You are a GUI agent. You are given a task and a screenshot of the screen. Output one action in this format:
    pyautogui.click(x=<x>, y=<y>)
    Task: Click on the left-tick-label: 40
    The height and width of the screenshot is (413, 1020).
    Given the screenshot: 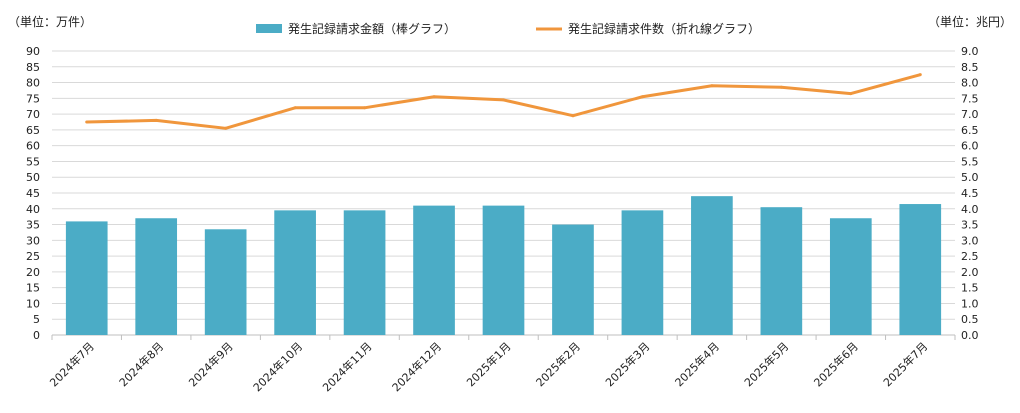 What is the action you would take?
    pyautogui.click(x=33, y=209)
    